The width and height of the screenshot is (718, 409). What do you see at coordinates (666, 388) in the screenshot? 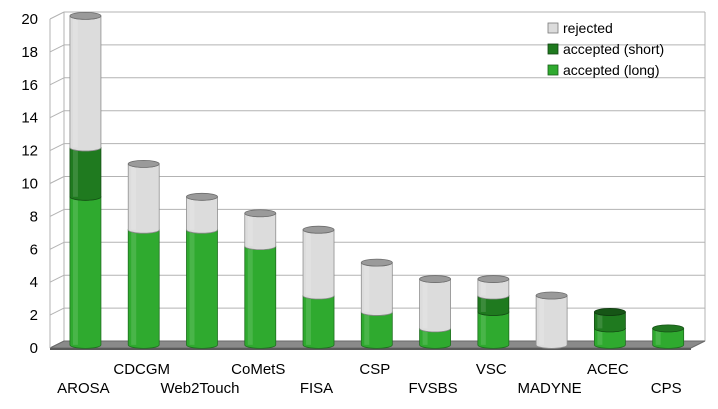
I see `x-category-label: CPS` at bounding box center [666, 388].